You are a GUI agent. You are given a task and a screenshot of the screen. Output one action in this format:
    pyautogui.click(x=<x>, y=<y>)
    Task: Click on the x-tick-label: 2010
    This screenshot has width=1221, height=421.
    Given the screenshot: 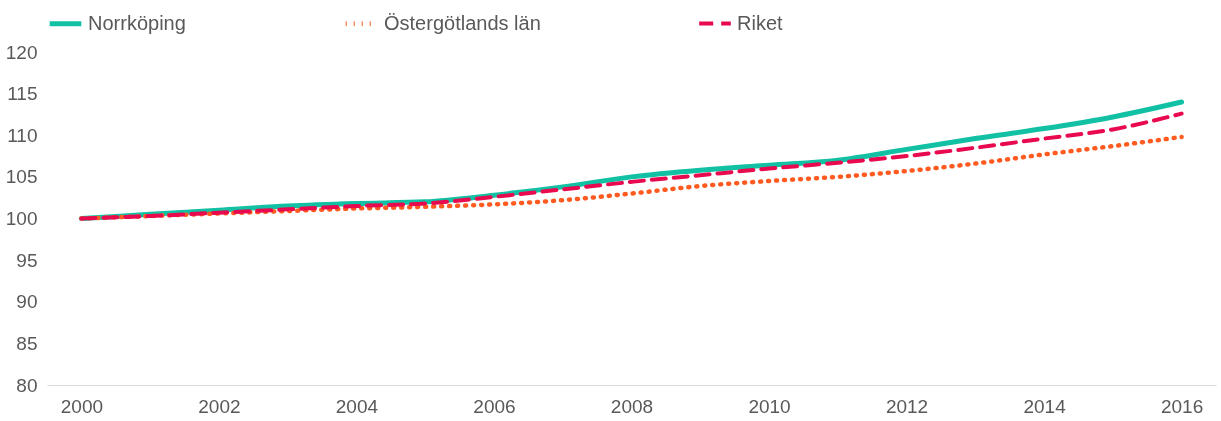 What is the action you would take?
    pyautogui.click(x=769, y=406)
    